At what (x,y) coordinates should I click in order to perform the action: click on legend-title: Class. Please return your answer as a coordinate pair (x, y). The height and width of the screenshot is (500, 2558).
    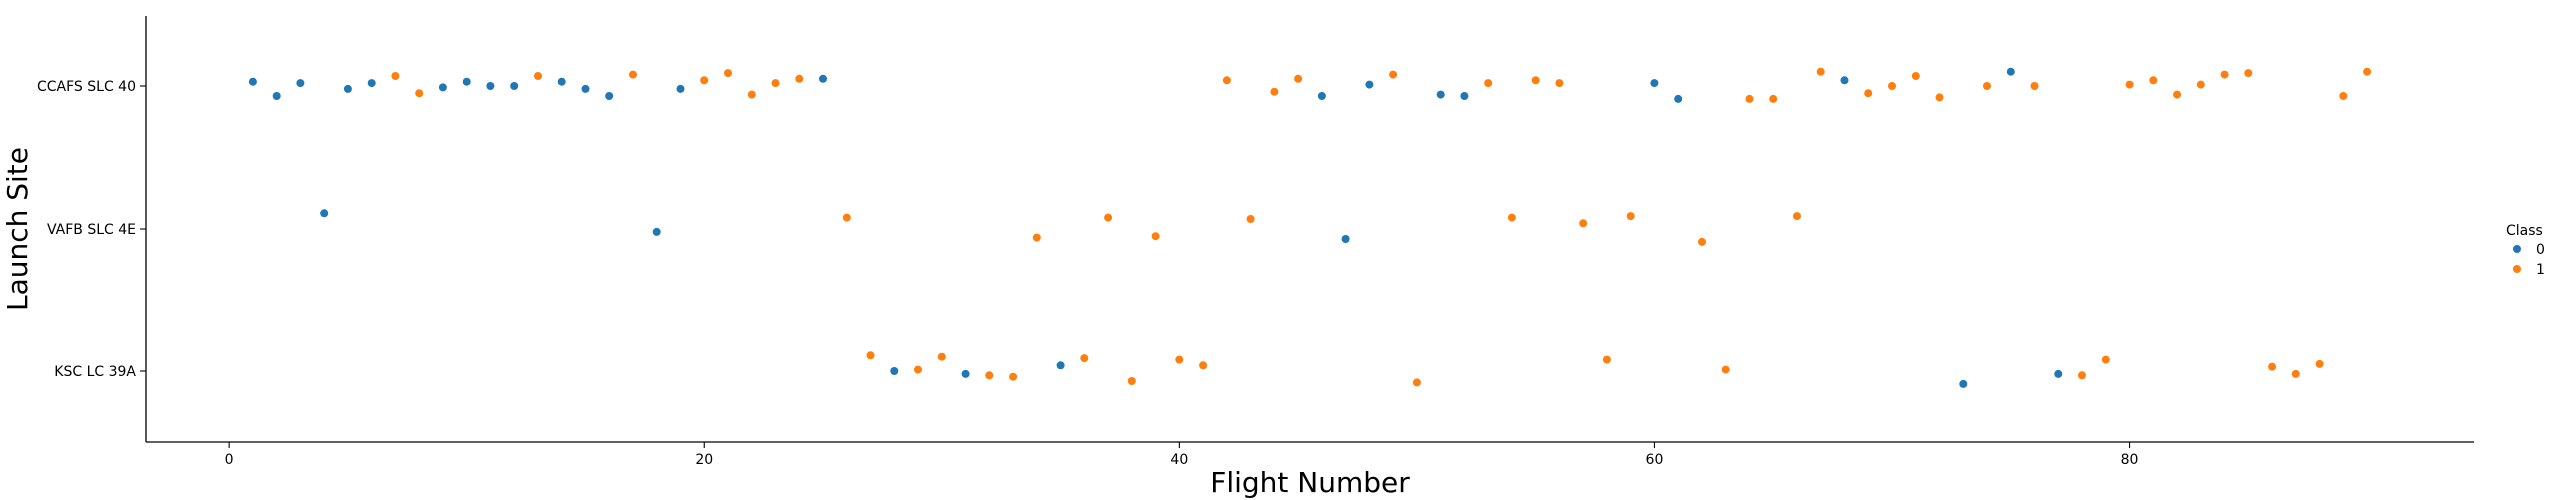
    Looking at the image, I should click on (2524, 231).